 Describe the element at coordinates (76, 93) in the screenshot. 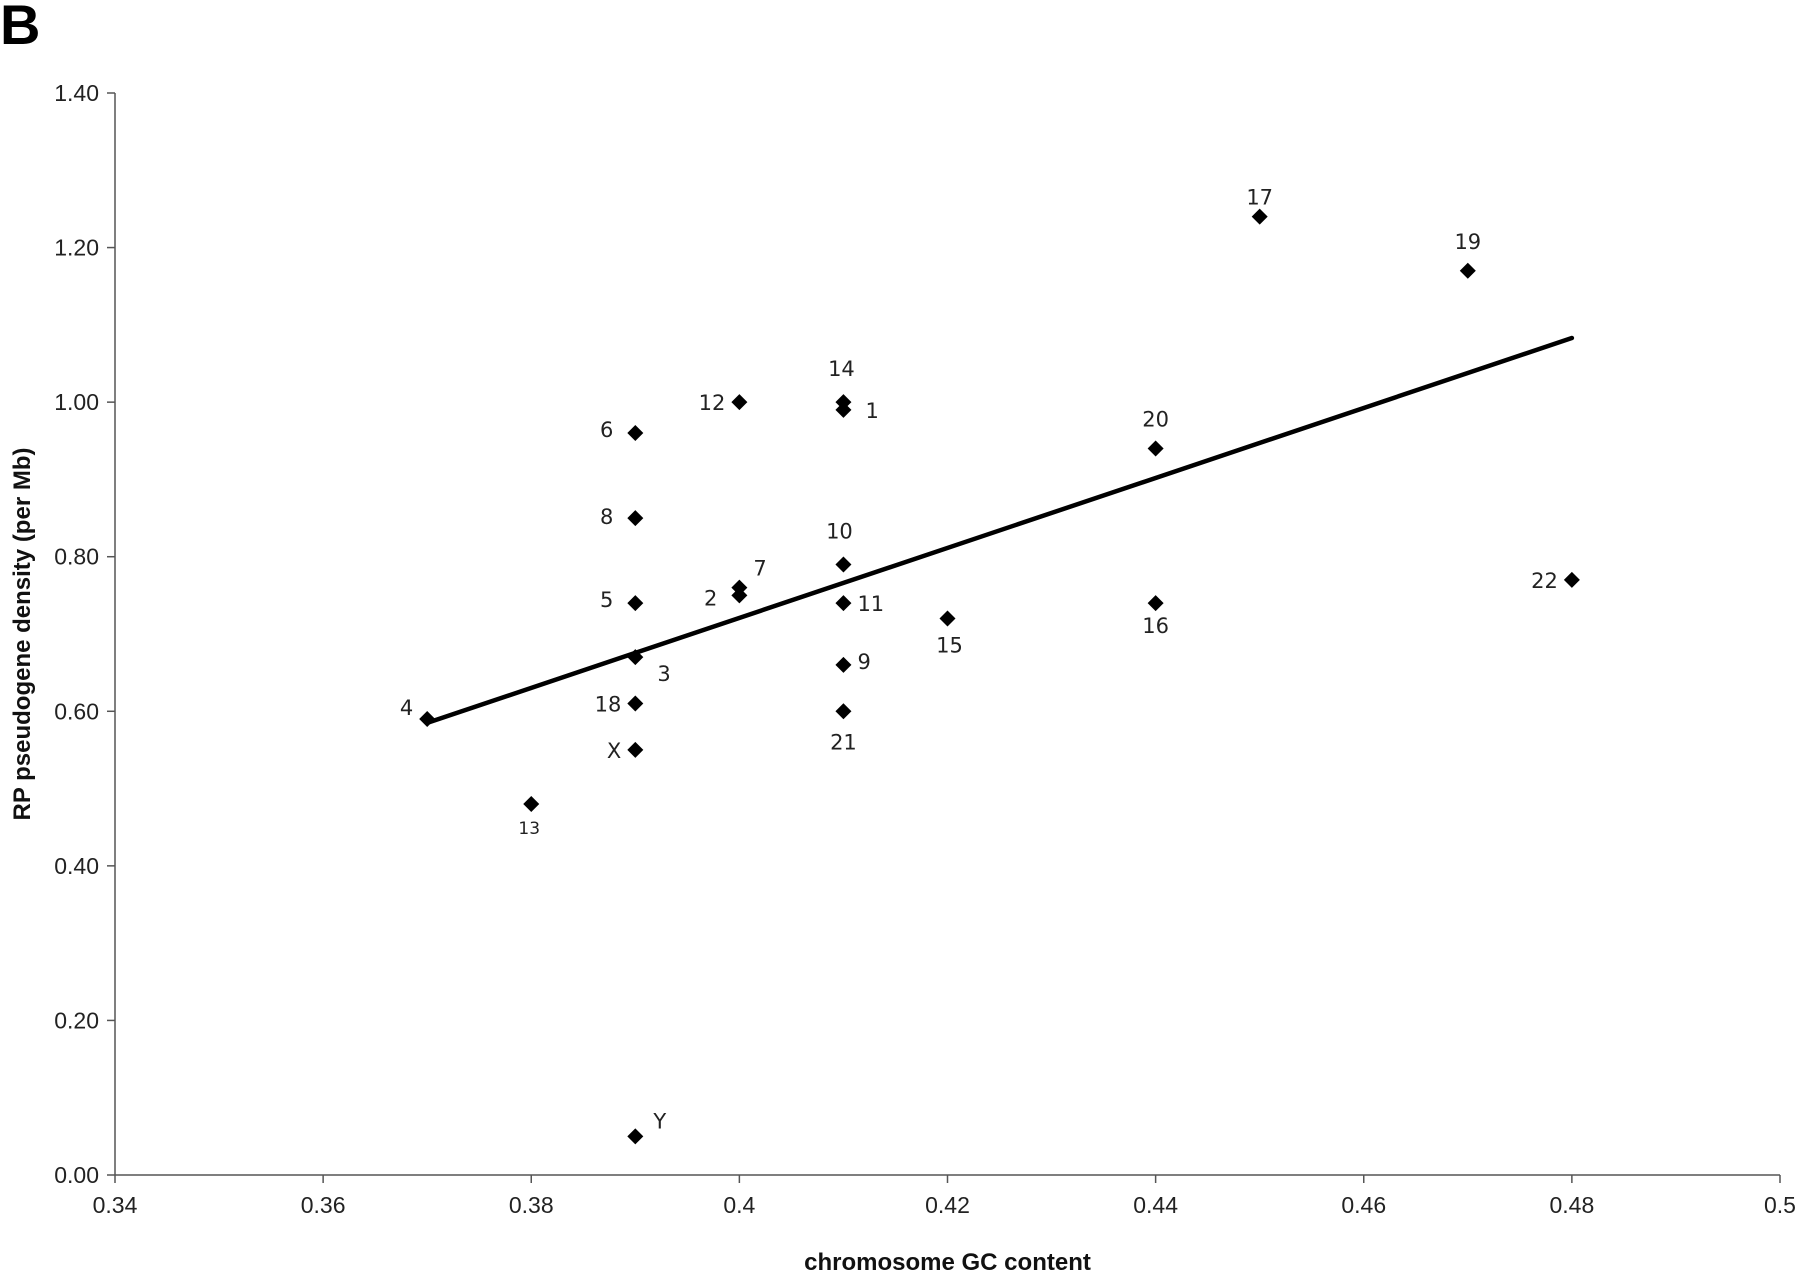

I see `y-tick-label: 1.40` at that location.